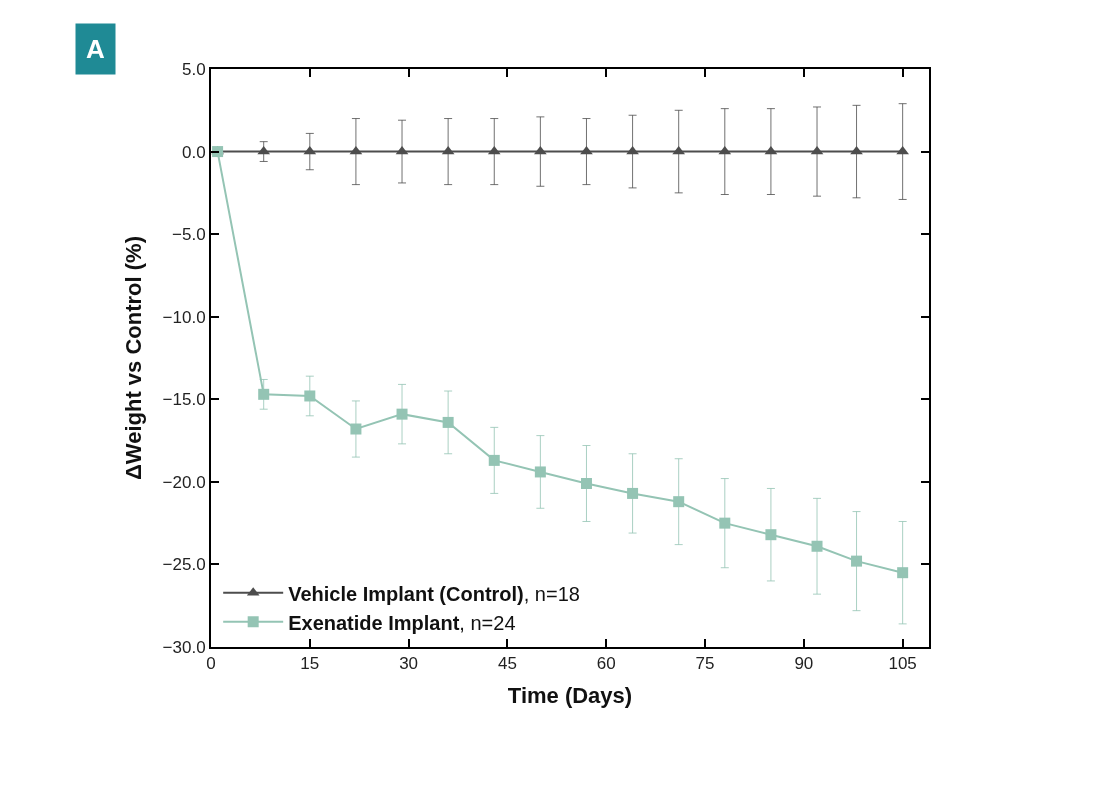 Image resolution: width=1114 pixels, height=799 pixels. I want to click on x-tick-label: 15, so click(310, 664).